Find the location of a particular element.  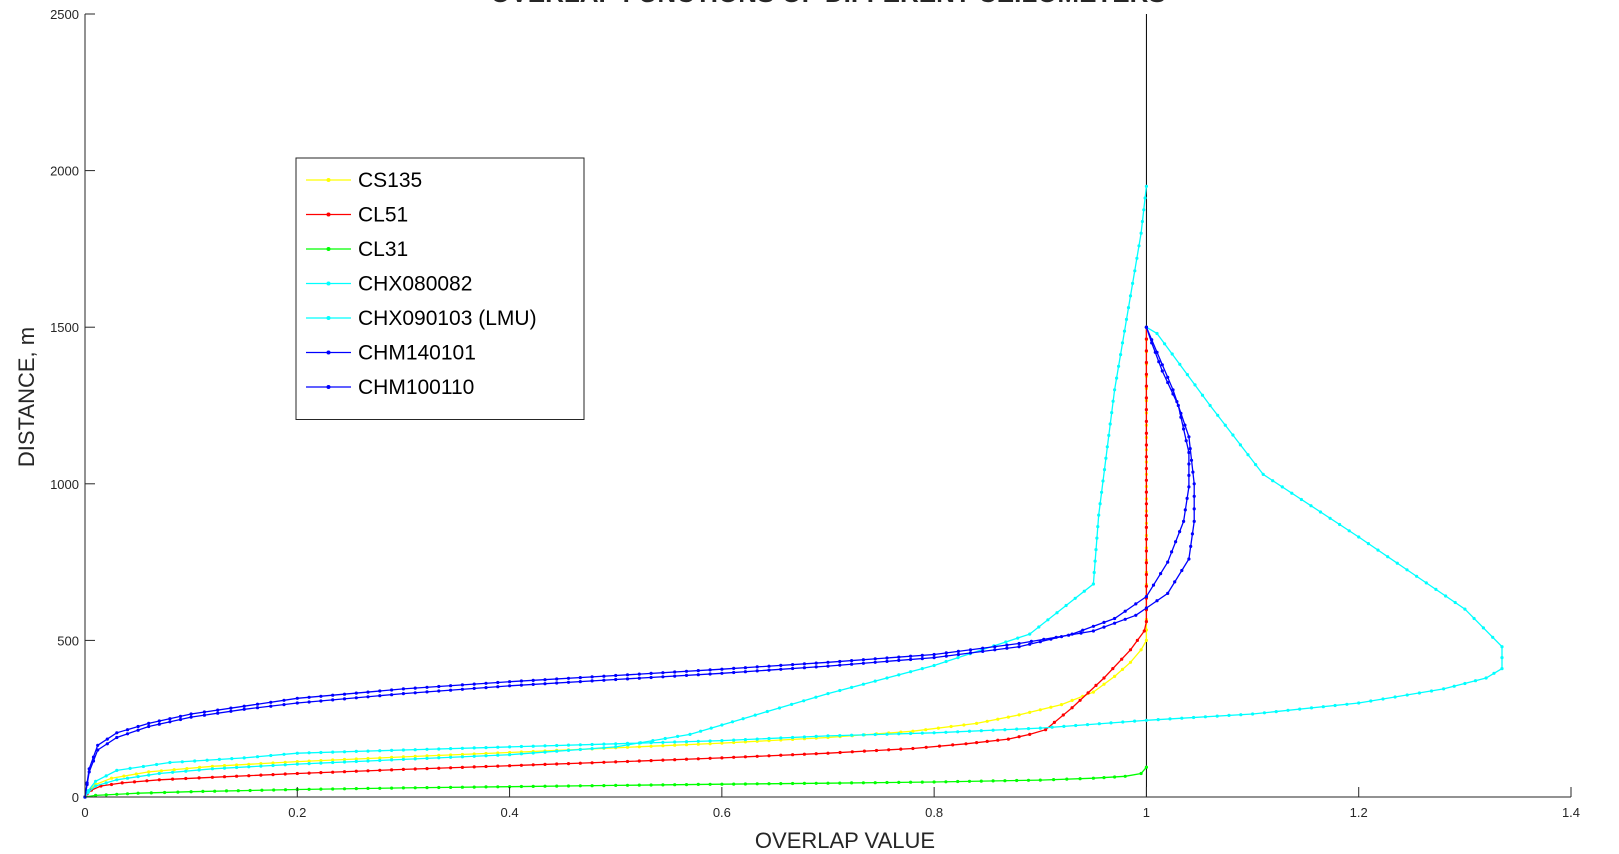

legend-marker is located at coordinates (328, 318).